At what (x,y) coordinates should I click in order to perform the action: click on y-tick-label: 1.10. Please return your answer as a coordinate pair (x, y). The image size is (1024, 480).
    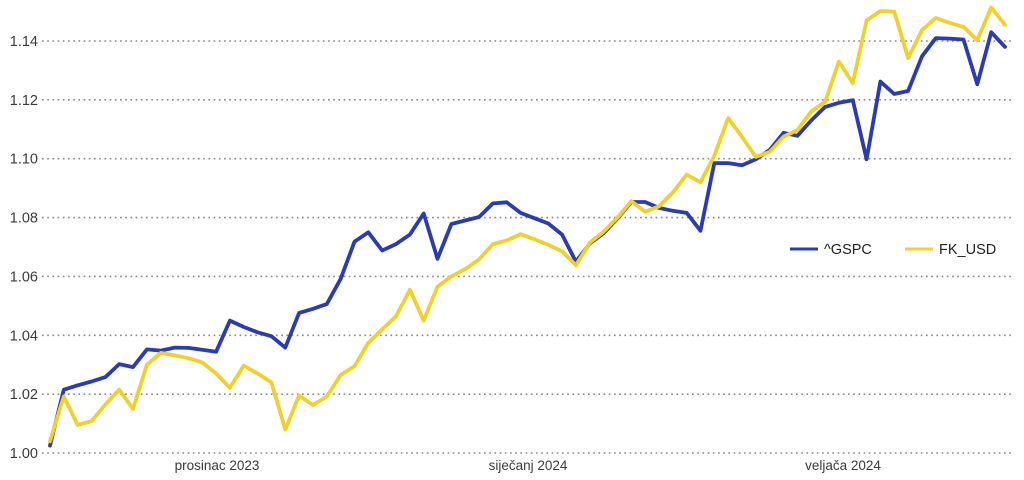
    Looking at the image, I should click on (24, 160).